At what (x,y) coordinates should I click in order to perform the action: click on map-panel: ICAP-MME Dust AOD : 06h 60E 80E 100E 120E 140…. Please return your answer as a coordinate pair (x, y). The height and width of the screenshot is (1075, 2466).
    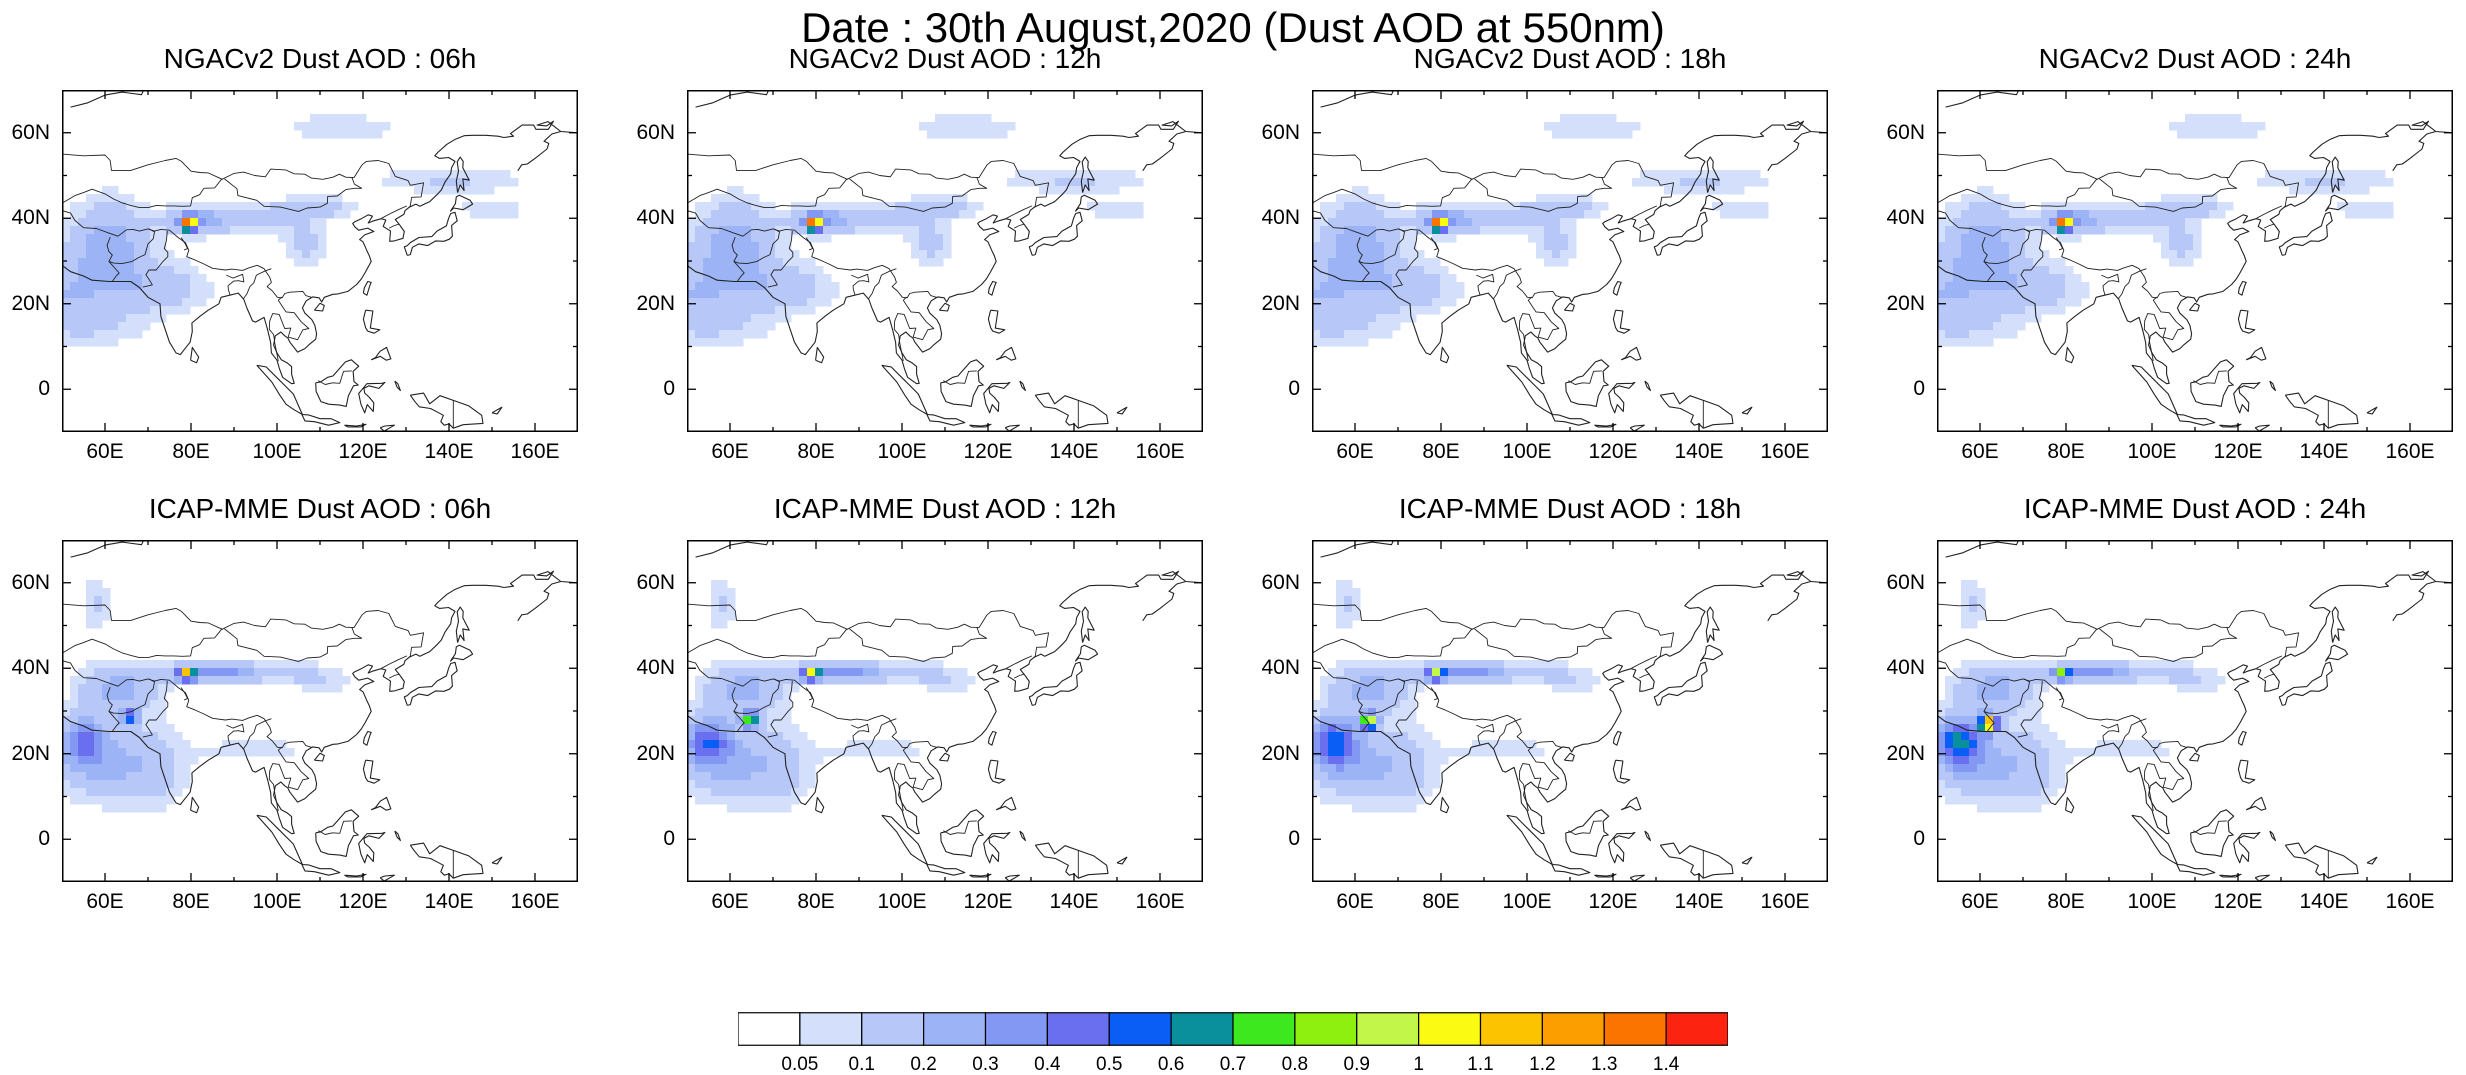
    Looking at the image, I should click on (320, 718).